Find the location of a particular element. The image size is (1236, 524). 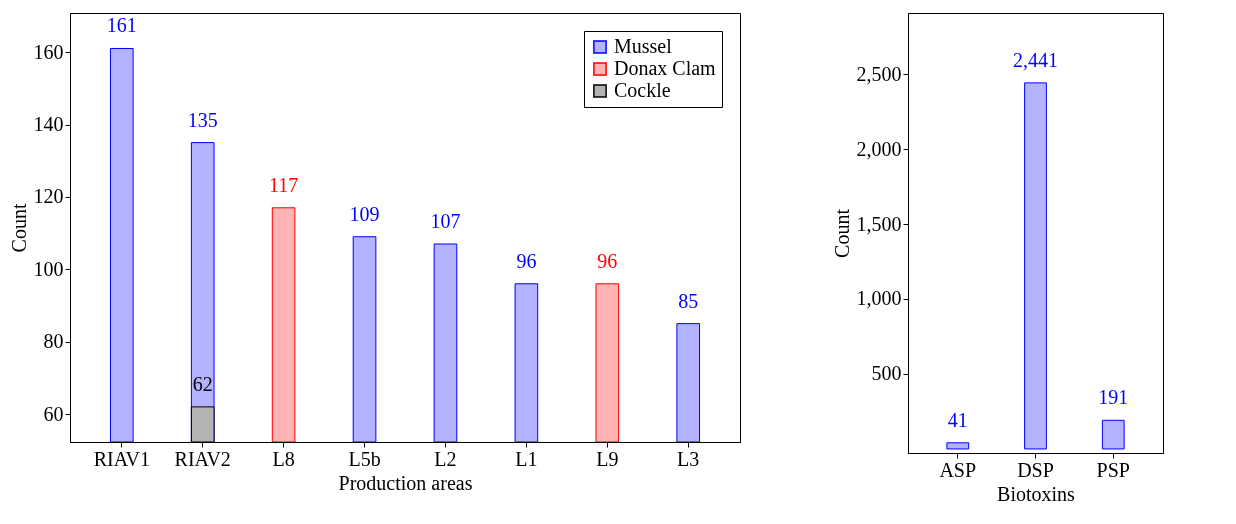

y-tick-label: 1,000 is located at coordinates (879, 298).